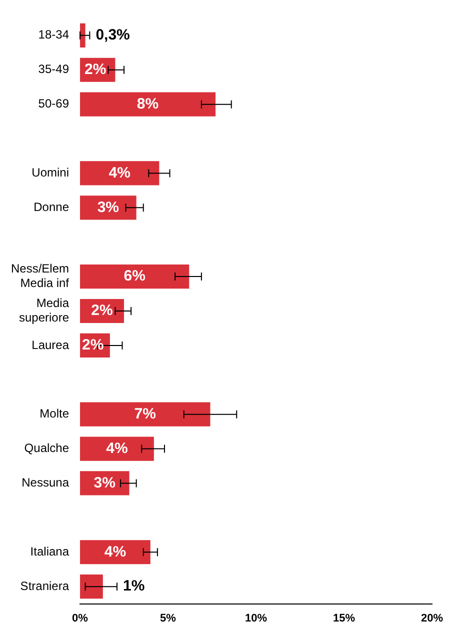 The image size is (454, 636). I want to click on y-tick-label: Media superiore, so click(44, 310).